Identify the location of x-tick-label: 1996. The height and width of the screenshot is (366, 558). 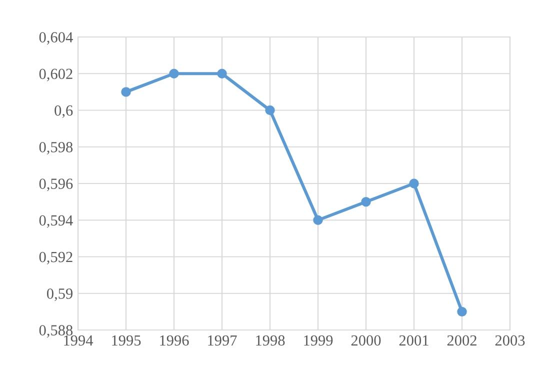
(174, 340).